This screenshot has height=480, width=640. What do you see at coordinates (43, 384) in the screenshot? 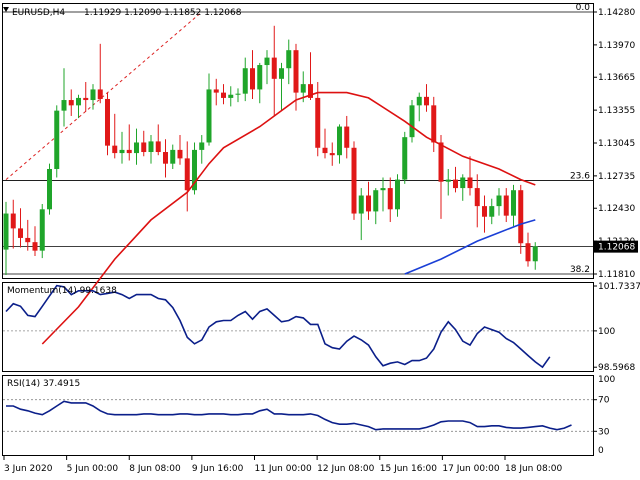
I see `rsi-label: RSI(14) 37.4915` at bounding box center [43, 384].